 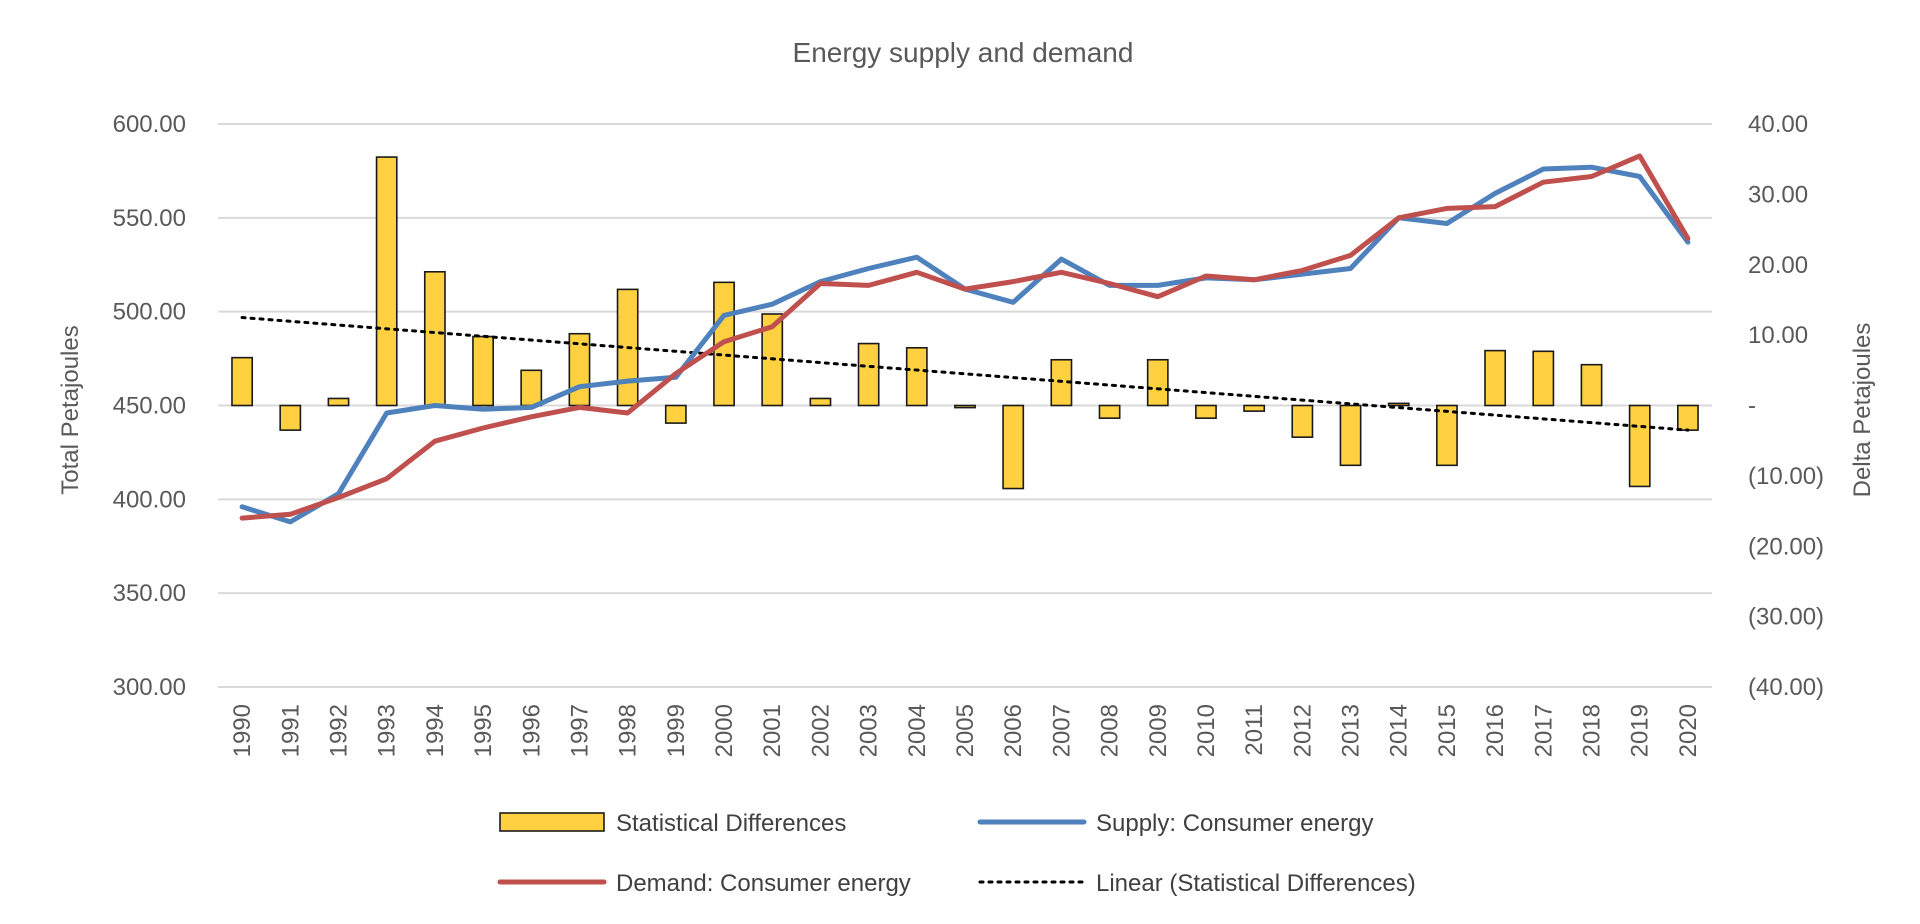 I want to click on x-tick-label: 2016, so click(x=1495, y=730).